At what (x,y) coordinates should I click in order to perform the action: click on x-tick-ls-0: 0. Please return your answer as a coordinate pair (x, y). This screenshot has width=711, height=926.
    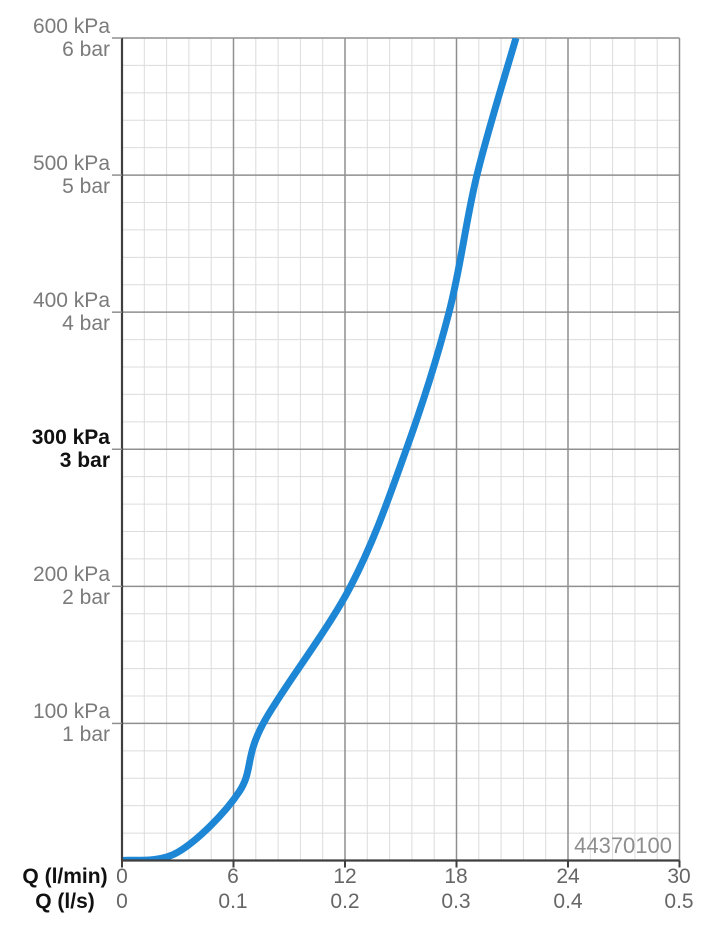
    Looking at the image, I should click on (122, 901).